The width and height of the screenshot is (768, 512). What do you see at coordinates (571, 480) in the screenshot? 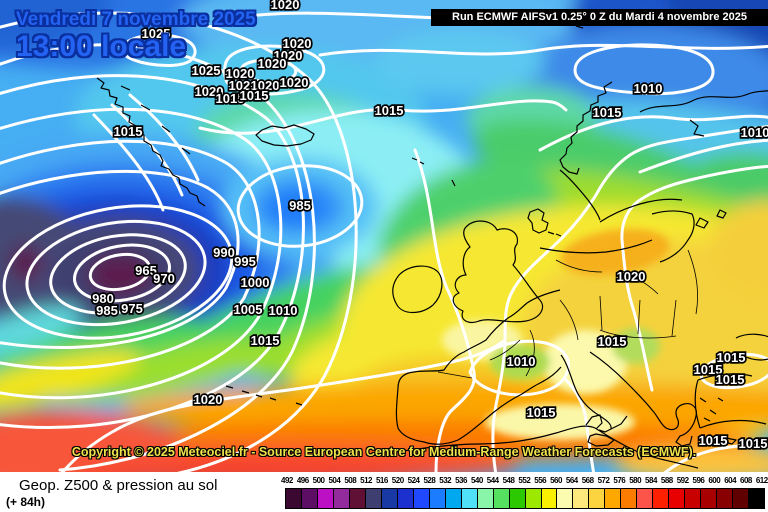
I see `colorbar-tick: 564` at bounding box center [571, 480].